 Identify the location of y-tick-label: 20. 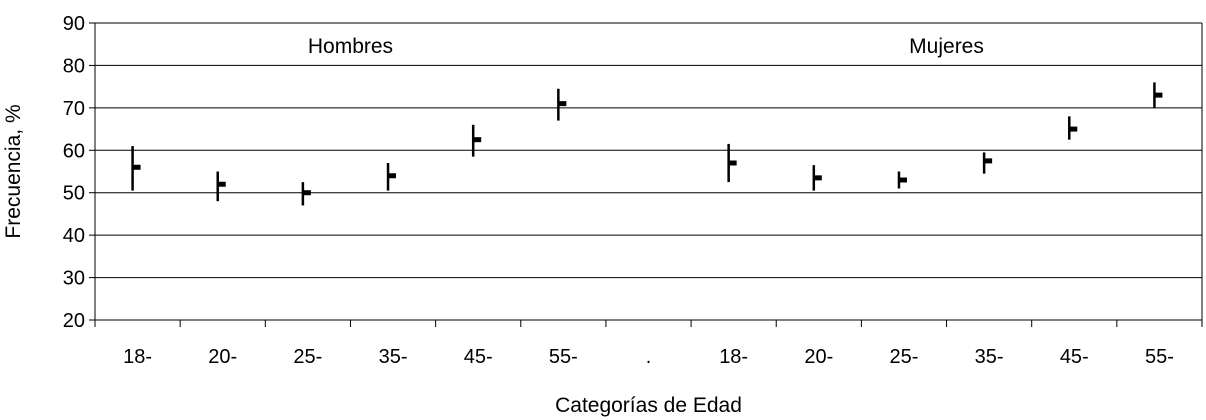
(74, 321).